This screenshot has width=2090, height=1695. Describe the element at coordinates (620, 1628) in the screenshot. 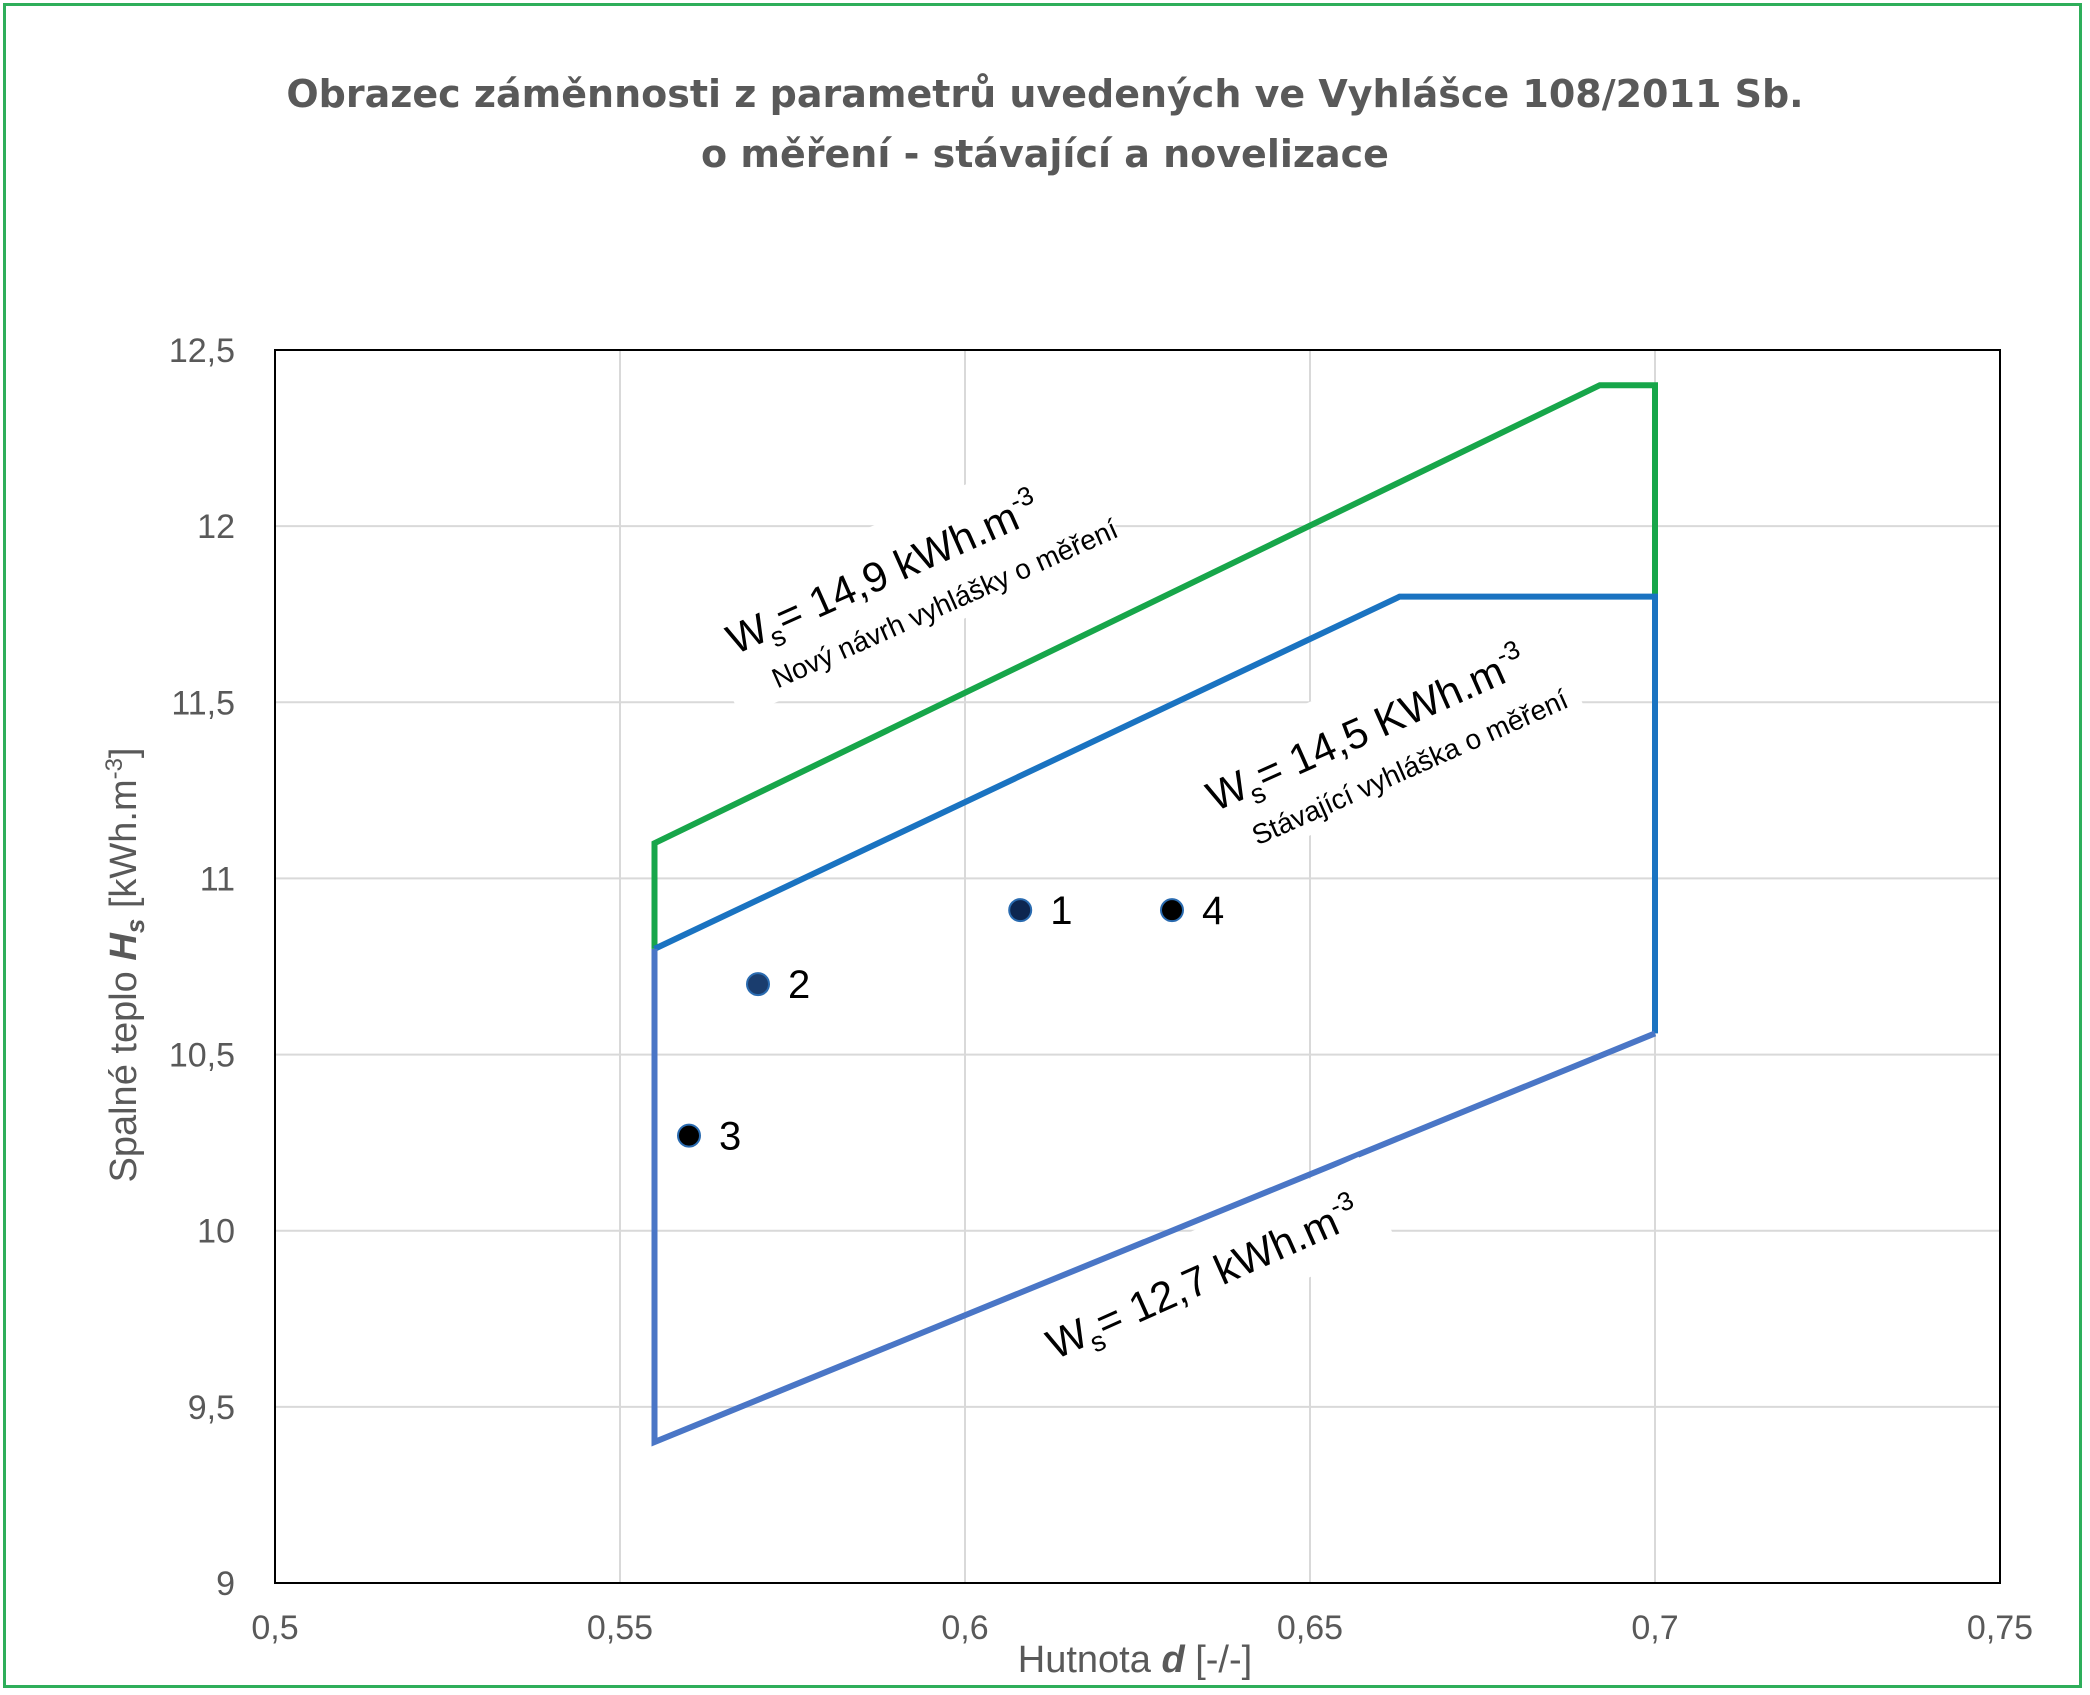

I see `x-tick-label: 0,55` at that location.